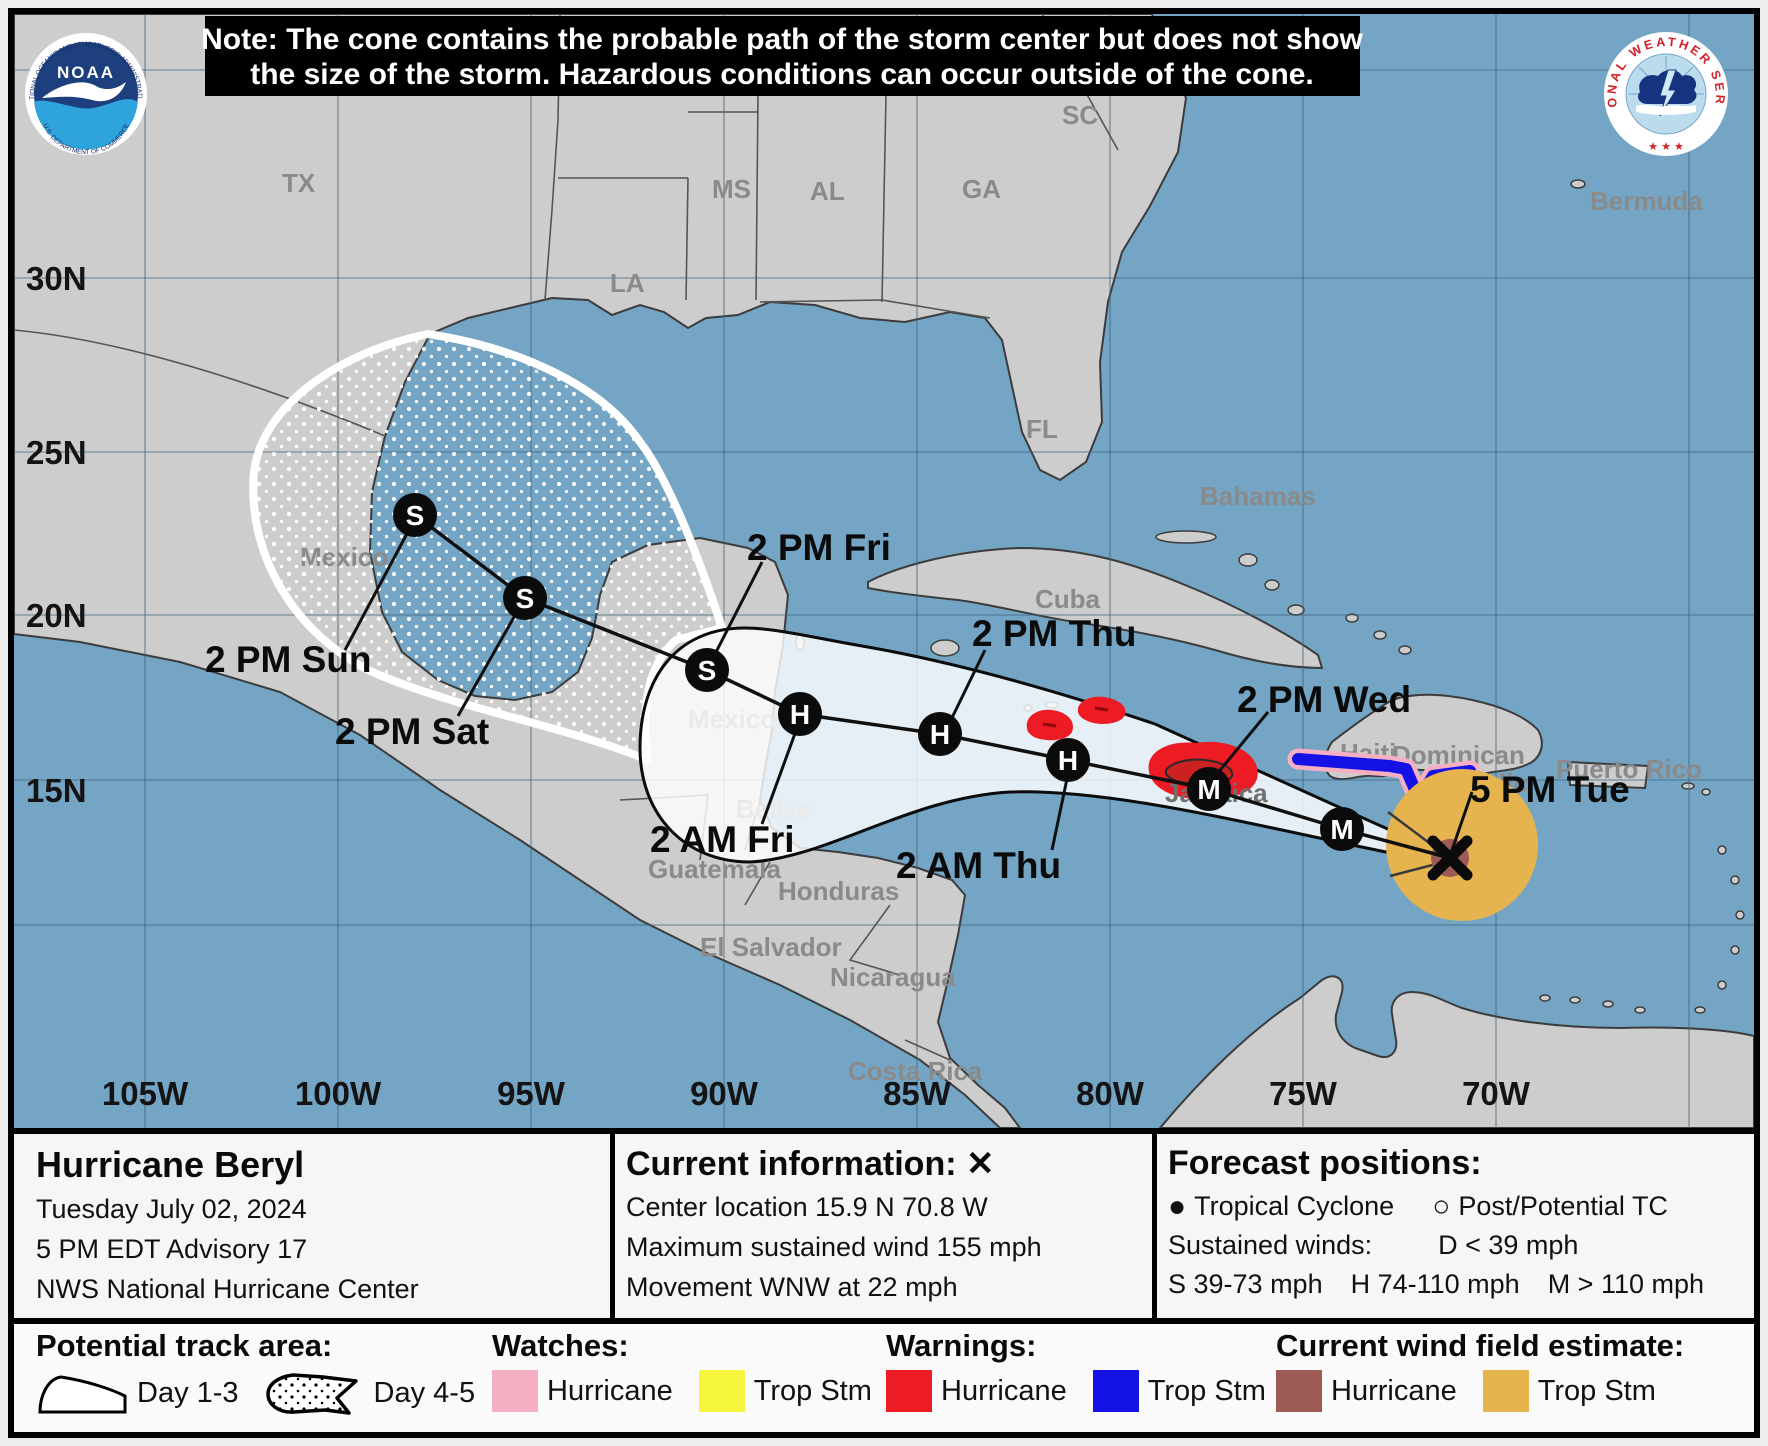 The width and height of the screenshot is (1768, 1446). Describe the element at coordinates (338, 1093) in the screenshot. I see `lon-label-100w: 100W` at that location.